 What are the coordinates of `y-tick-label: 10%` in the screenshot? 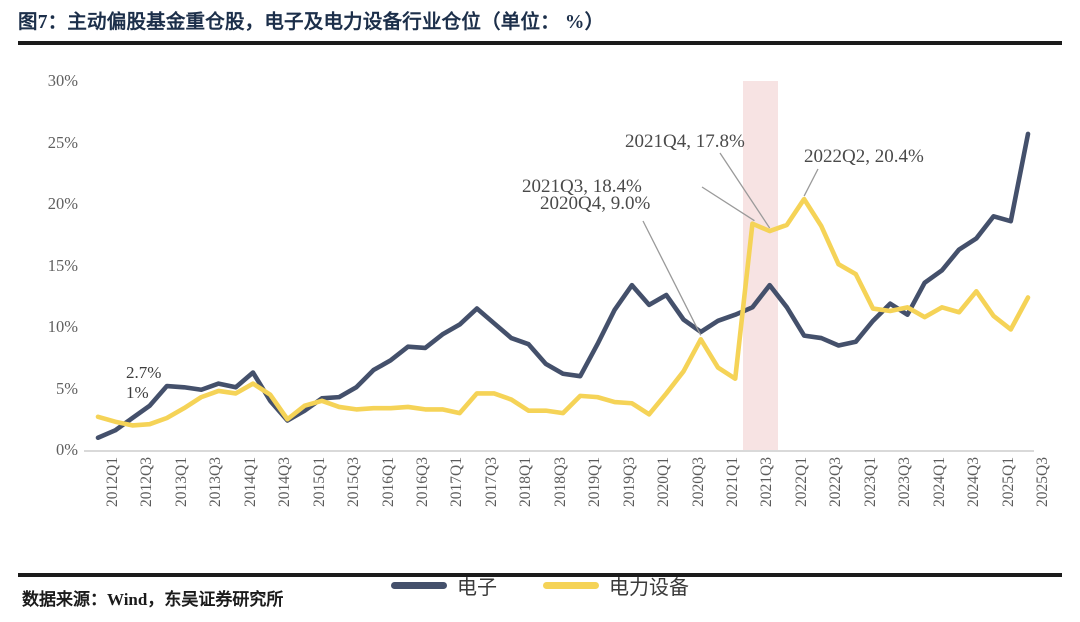 It's located at (62, 326).